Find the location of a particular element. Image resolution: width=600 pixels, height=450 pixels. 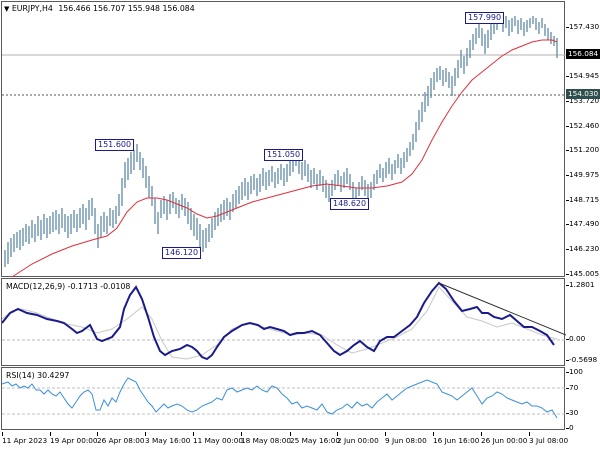

price-tick: 147.490 is located at coordinates (582, 223).